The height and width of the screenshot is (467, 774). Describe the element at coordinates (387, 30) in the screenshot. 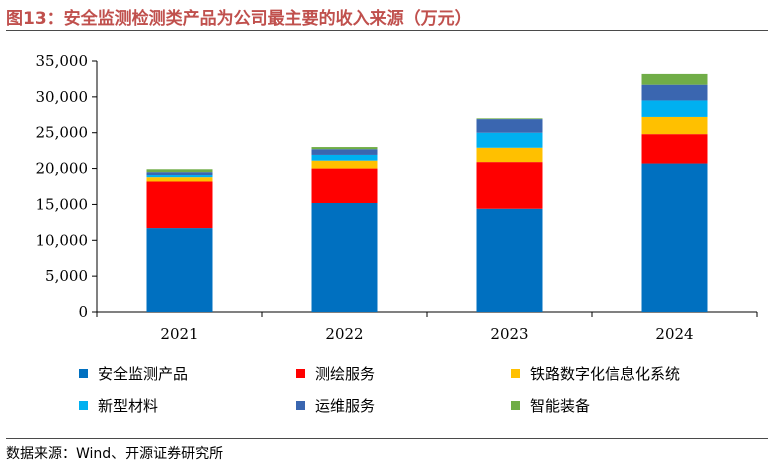

I see `title-divider` at that location.